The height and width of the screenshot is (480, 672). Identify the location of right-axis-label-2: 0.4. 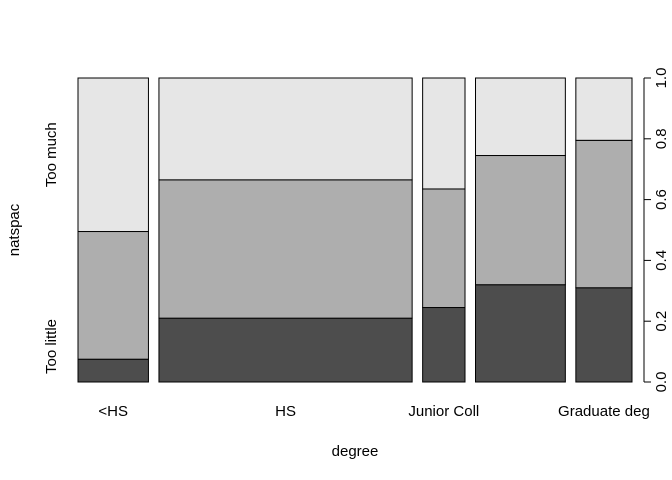
(661, 260).